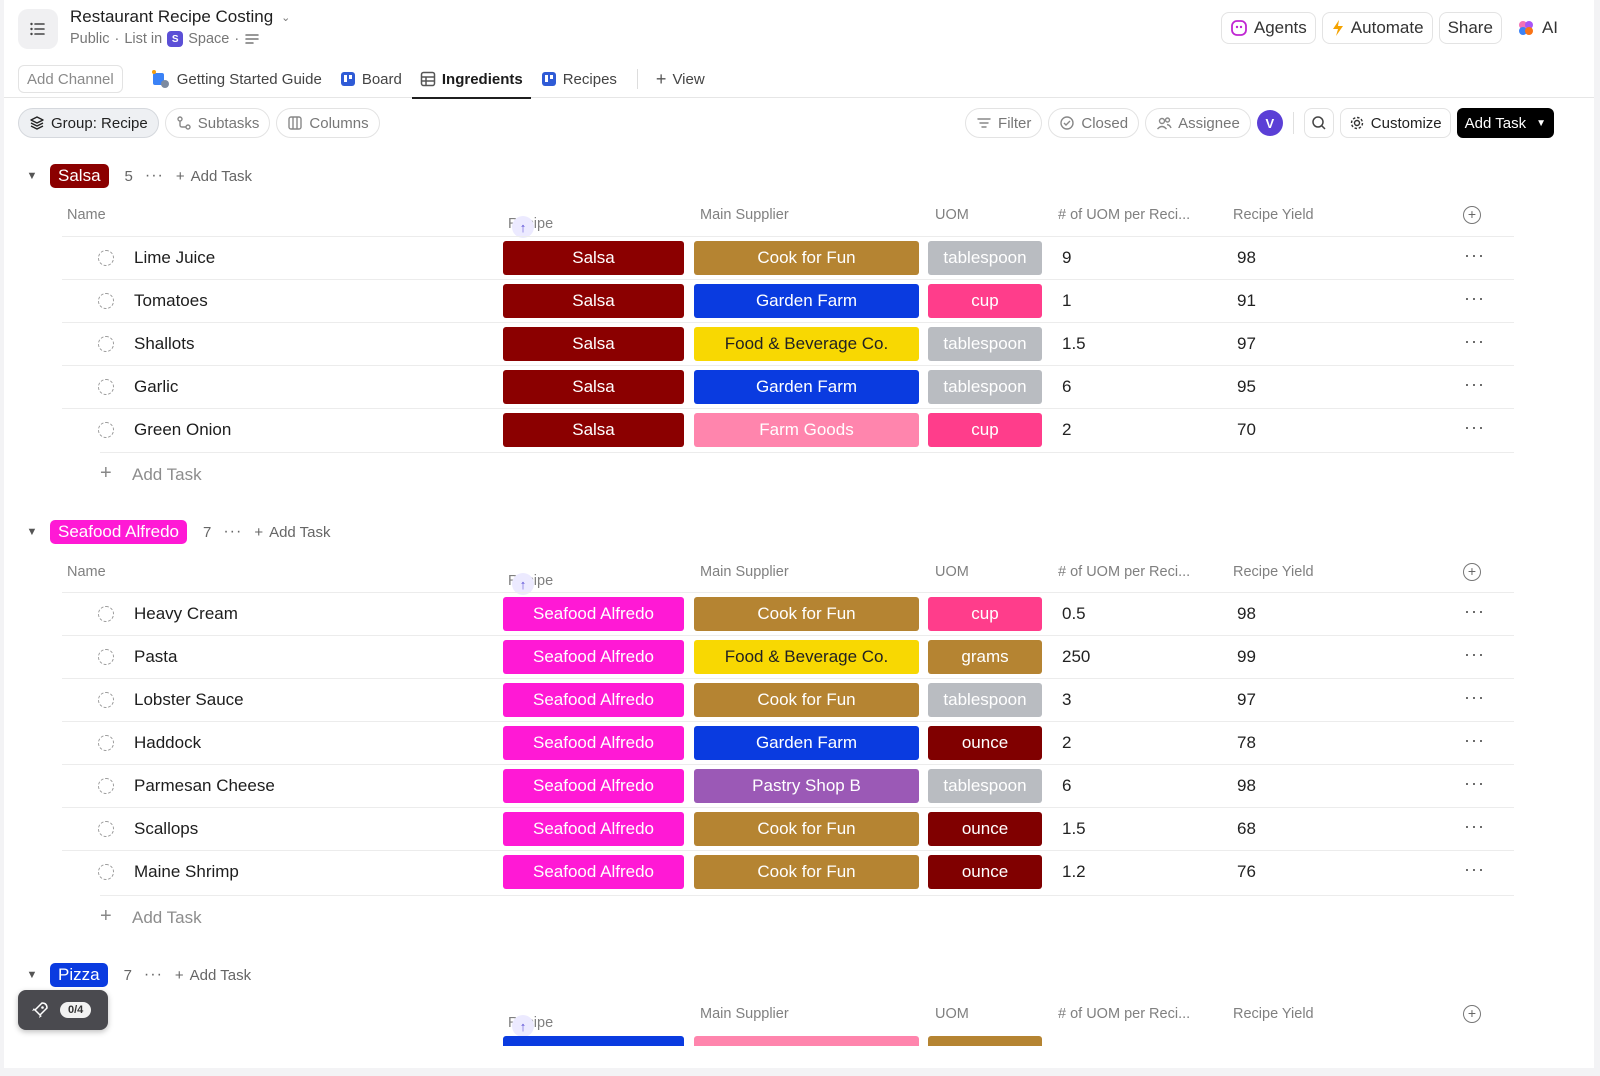 The height and width of the screenshot is (1076, 1600). What do you see at coordinates (164, 343) in the screenshot?
I see `task-name: Shallots` at bounding box center [164, 343].